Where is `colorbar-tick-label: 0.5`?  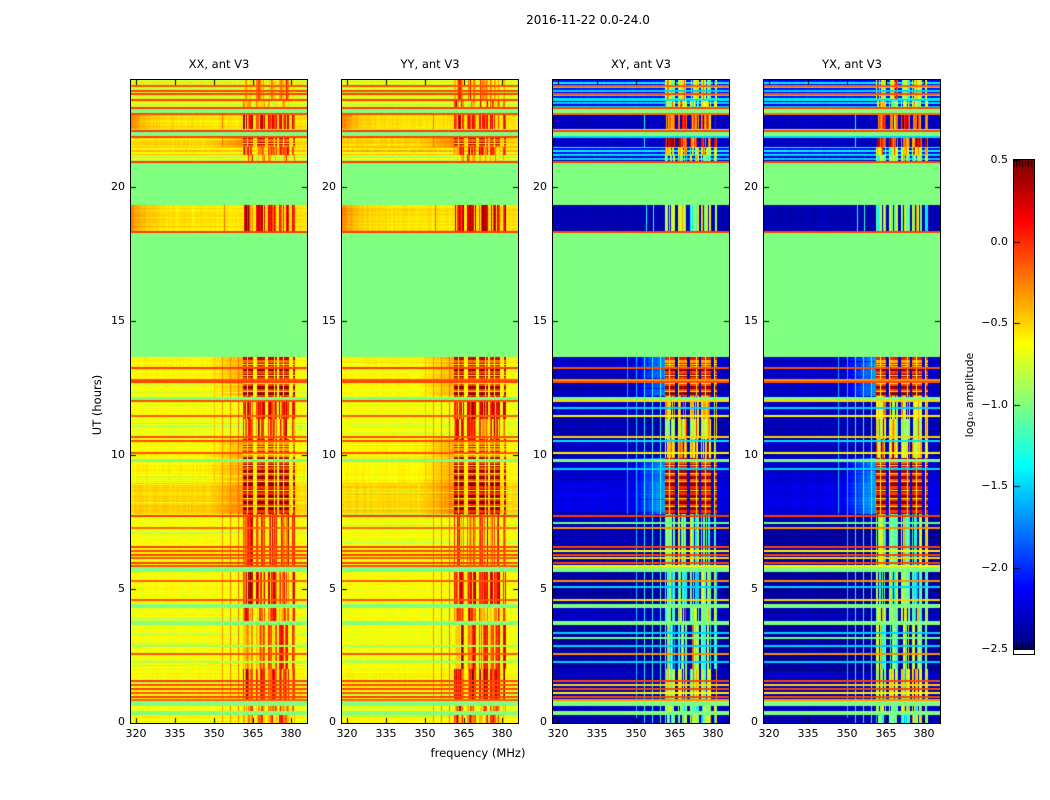
colorbar-tick-label: 0.5 is located at coordinates (999, 159).